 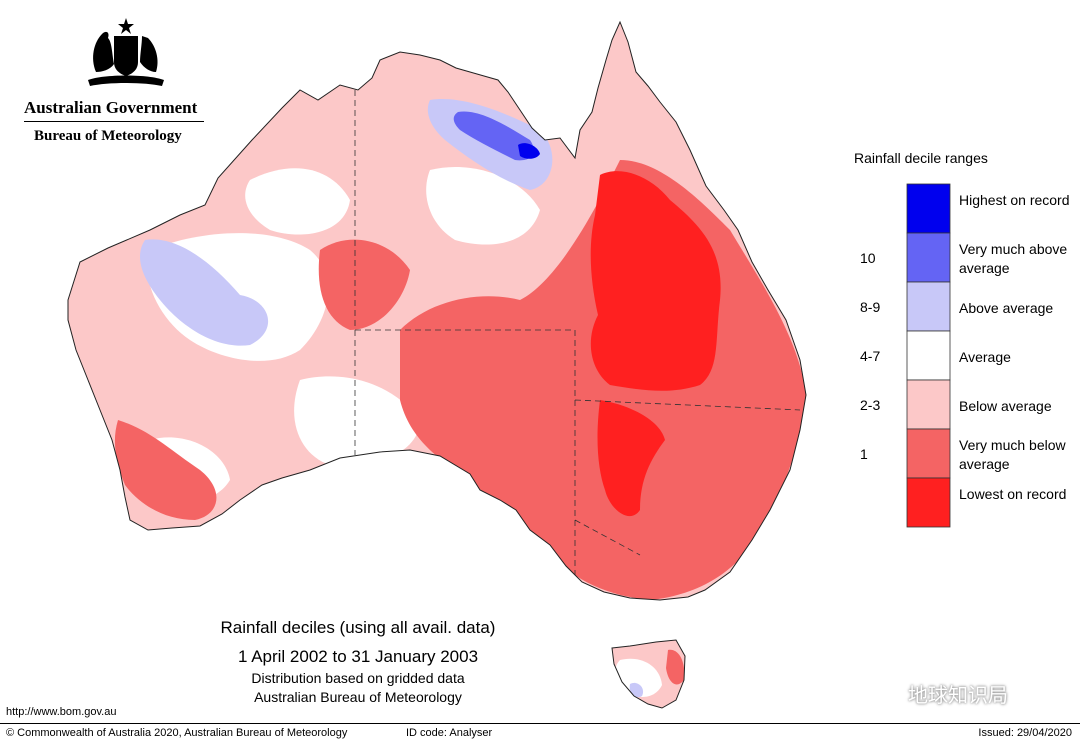 What do you see at coordinates (61, 712) in the screenshot?
I see `bom-website-link: http://www.bom.gov.au` at bounding box center [61, 712].